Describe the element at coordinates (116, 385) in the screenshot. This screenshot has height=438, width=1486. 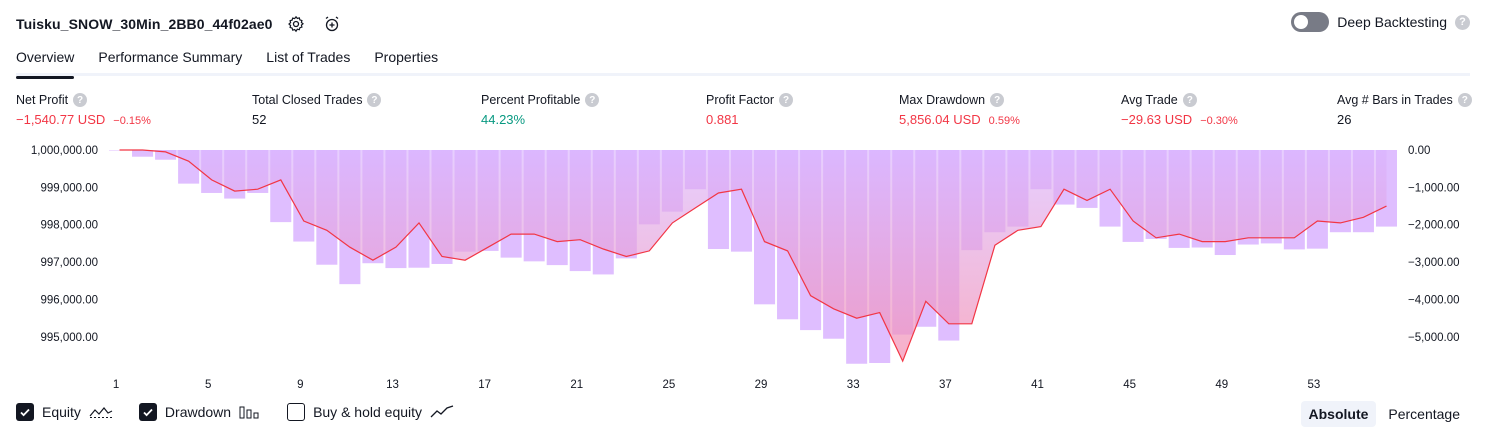
I see `x-axis-tick-label: 1` at that location.